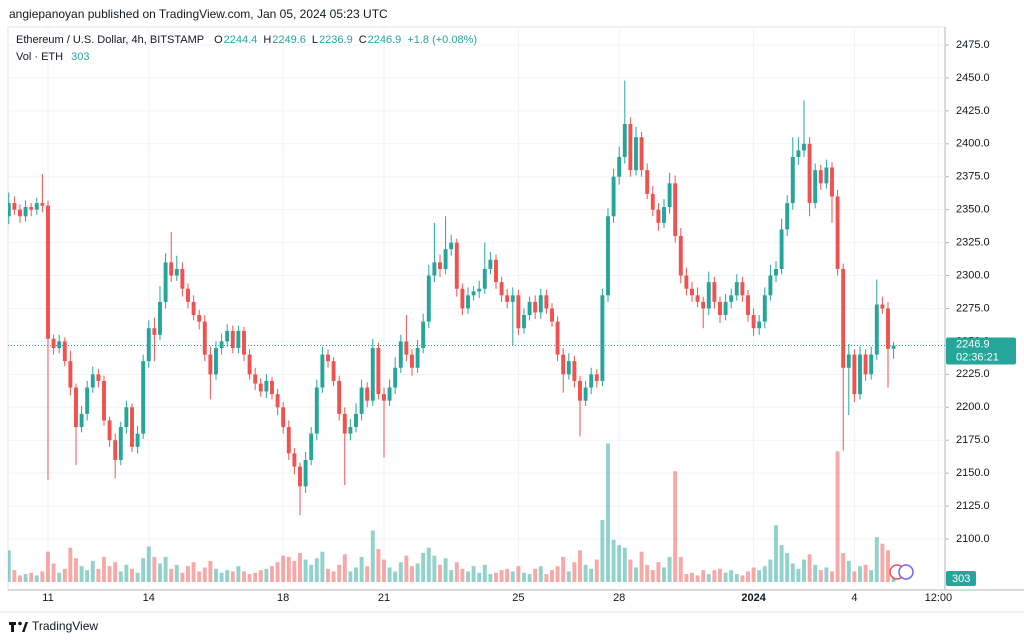  I want to click on y-tick-label: 2275.0, so click(973, 308).